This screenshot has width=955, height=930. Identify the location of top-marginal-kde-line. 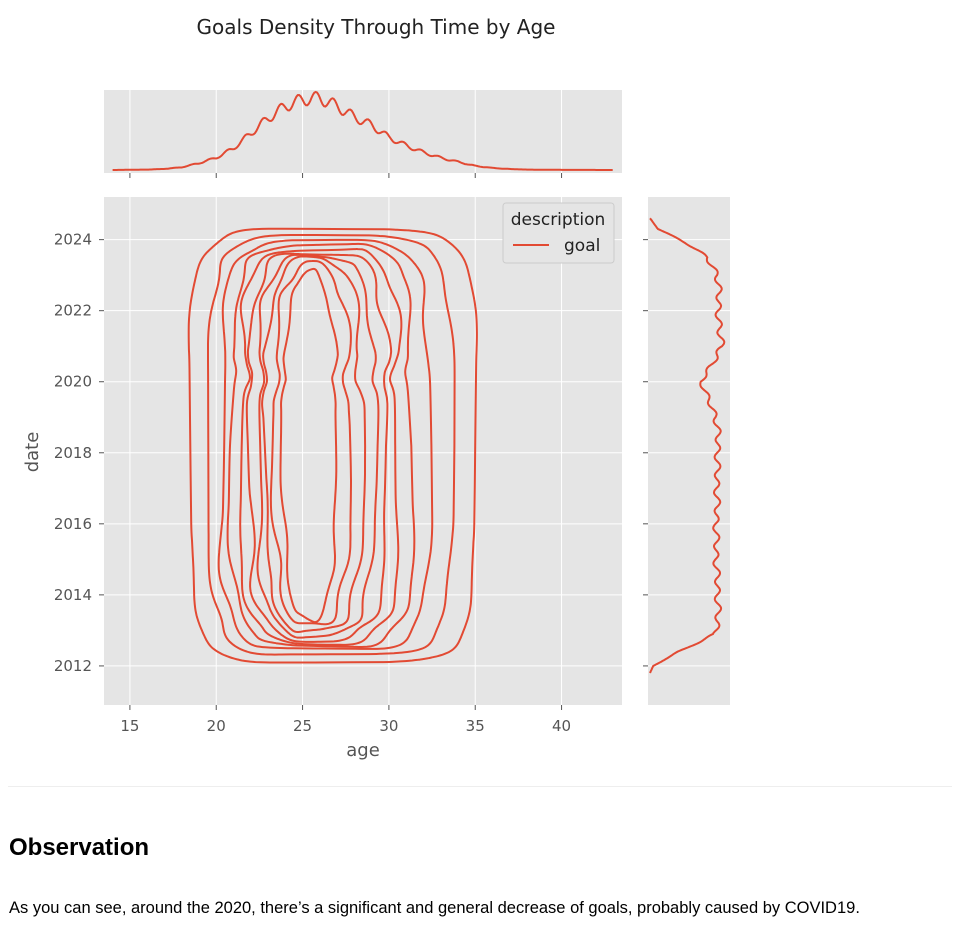
(362, 130).